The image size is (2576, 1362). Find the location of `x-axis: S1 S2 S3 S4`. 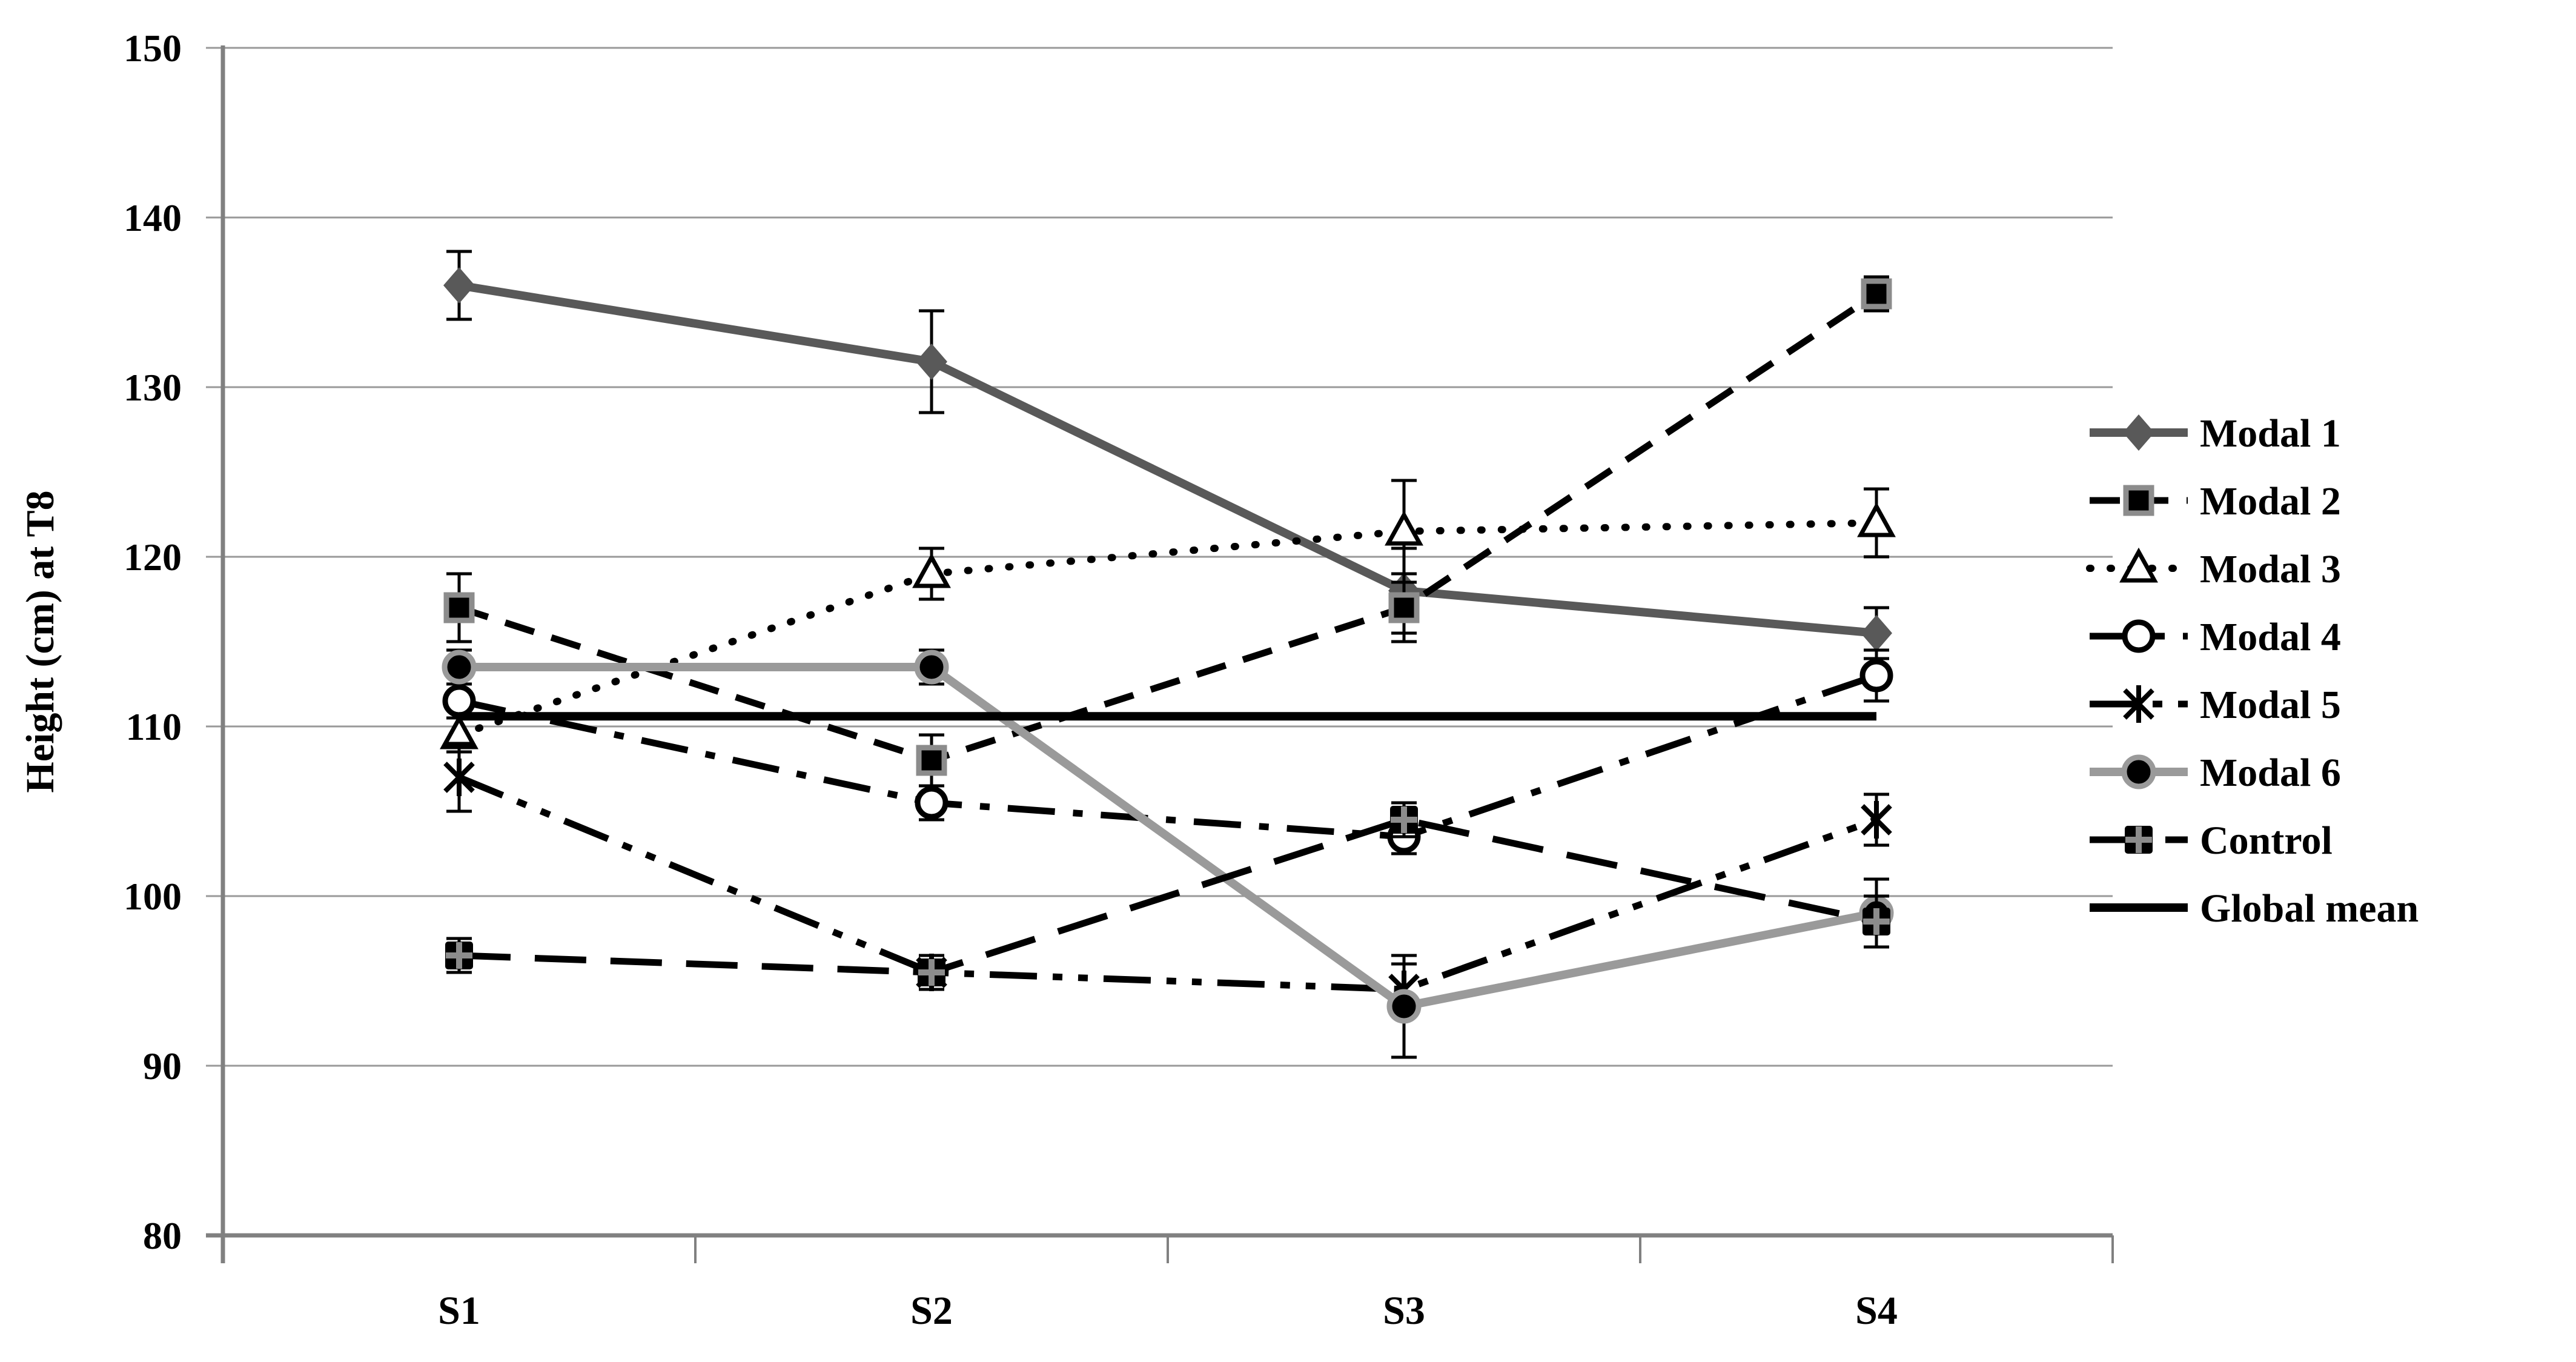

x-axis: S1 S2 S3 S4 is located at coordinates (1168, 1284).